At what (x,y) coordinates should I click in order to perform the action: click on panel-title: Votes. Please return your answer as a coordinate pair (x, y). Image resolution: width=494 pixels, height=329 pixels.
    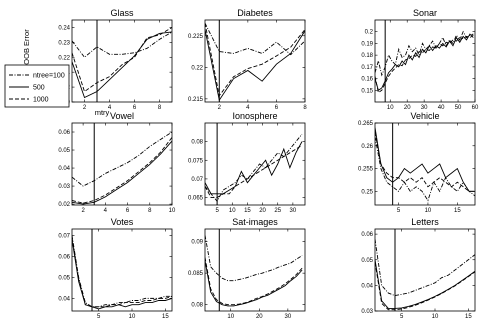
    Looking at the image, I should click on (122, 222).